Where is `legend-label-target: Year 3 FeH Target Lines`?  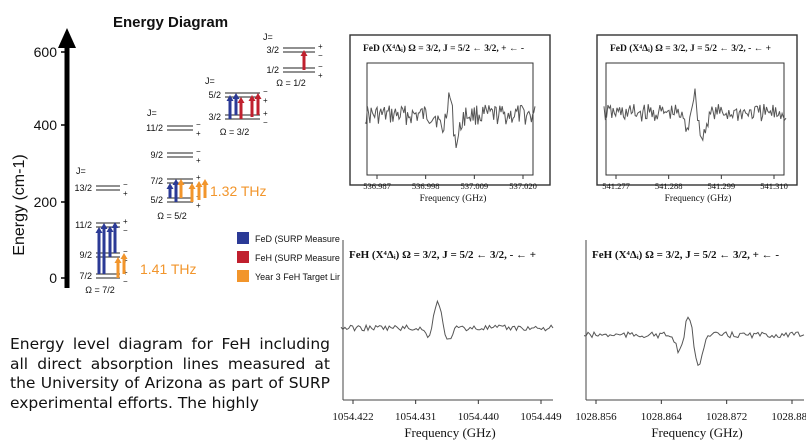 legend-label-target: Year 3 FeH Target Lines is located at coordinates (297, 277).